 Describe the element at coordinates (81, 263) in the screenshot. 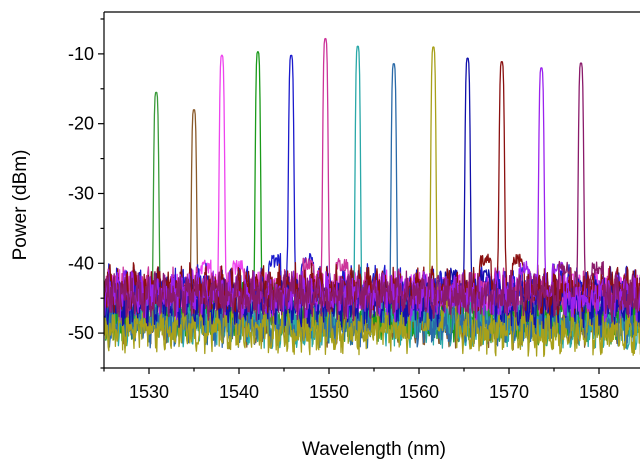

I see `y-tick-label: -40` at that location.